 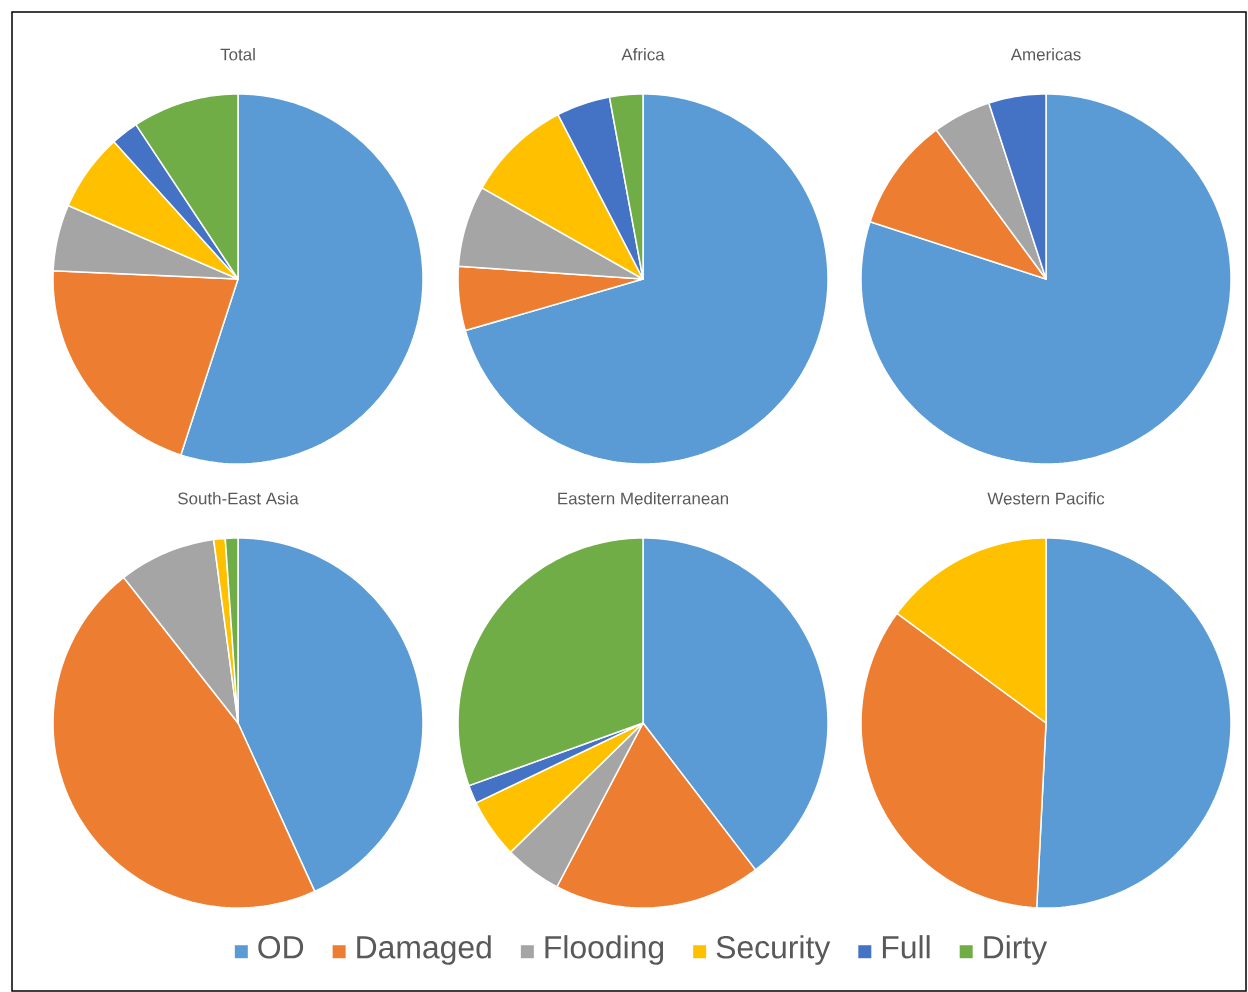 What do you see at coordinates (1046, 498) in the screenshot?
I see `chart-title: Western Pacific` at bounding box center [1046, 498].